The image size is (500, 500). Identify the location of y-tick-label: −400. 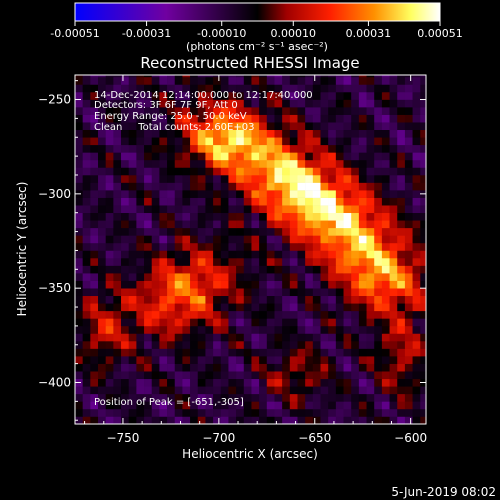
(54, 382).